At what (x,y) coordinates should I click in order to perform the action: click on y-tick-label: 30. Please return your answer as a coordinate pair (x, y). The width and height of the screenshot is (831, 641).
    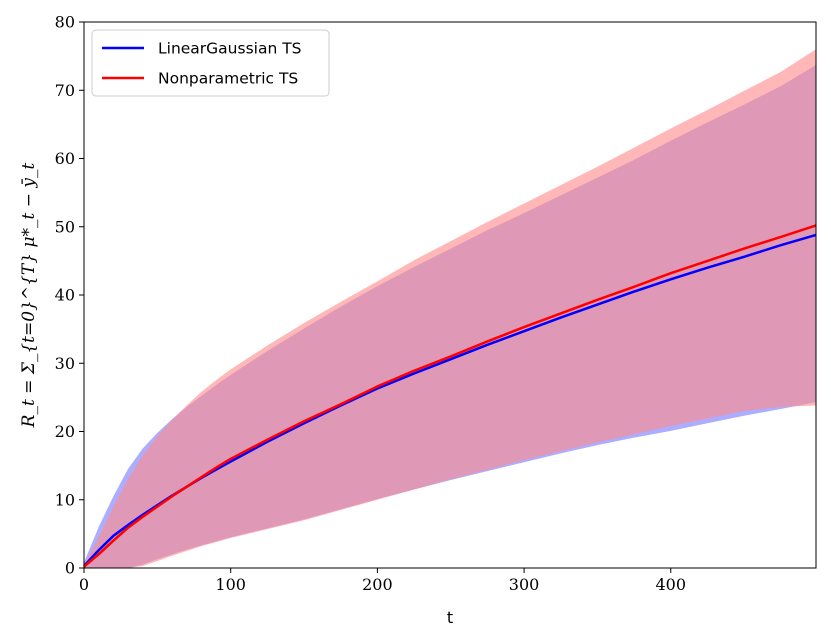
    Looking at the image, I should click on (65, 363).